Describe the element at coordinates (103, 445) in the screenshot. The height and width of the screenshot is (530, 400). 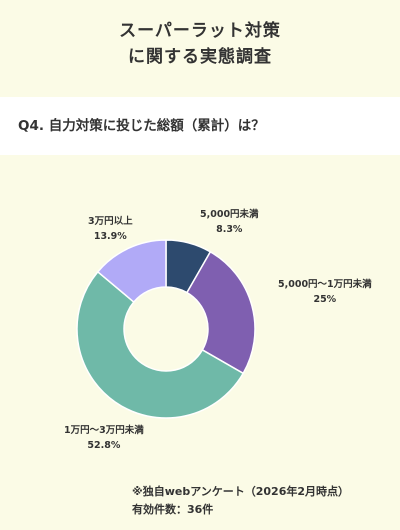
I see `slice-value-label-3: 52.8%` at that location.